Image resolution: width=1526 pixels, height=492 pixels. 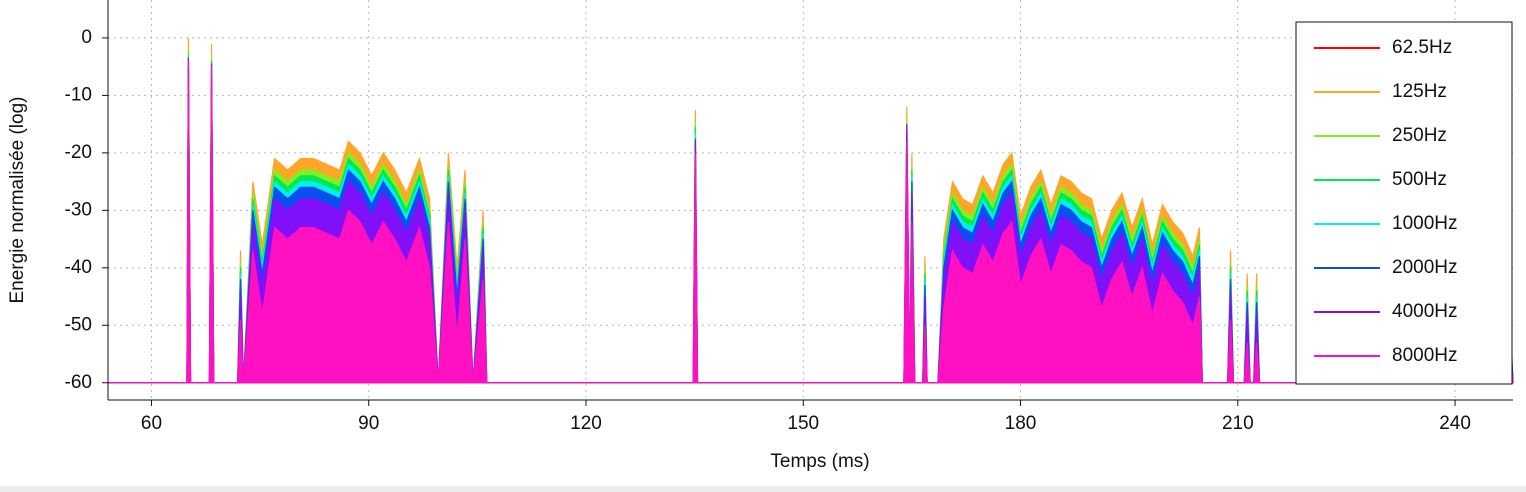 I want to click on legend-label: 500Hz, so click(x=1419, y=179).